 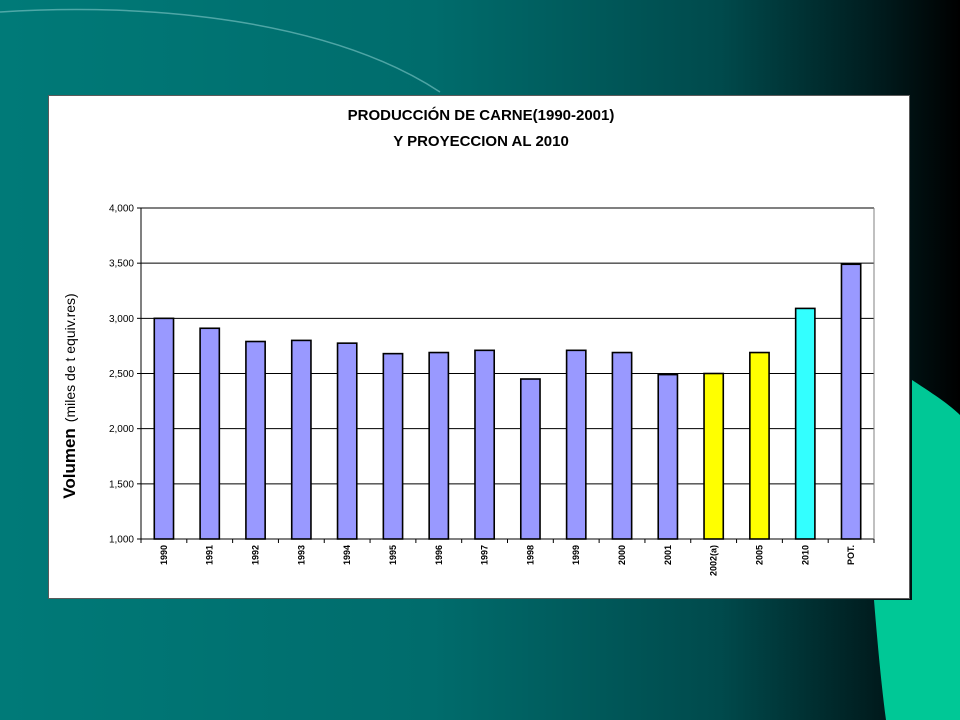 What do you see at coordinates (668, 555) in the screenshot?
I see `x-tick-label: 2001` at bounding box center [668, 555].